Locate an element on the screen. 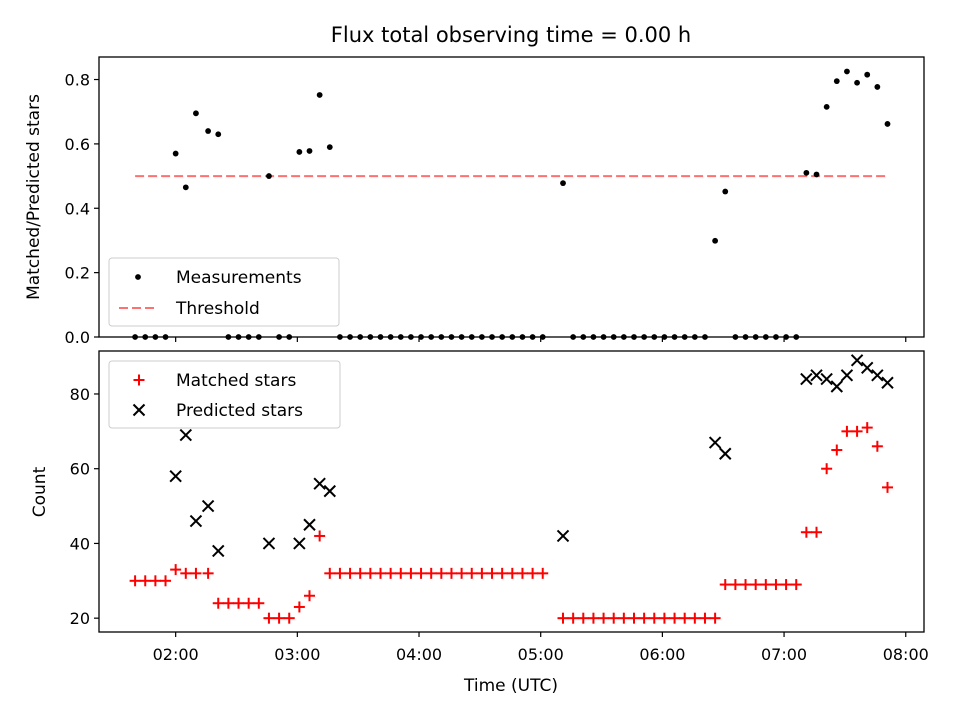 The width and height of the screenshot is (960, 720). predicted-star-point-5-b is located at coordinates (269, 543).